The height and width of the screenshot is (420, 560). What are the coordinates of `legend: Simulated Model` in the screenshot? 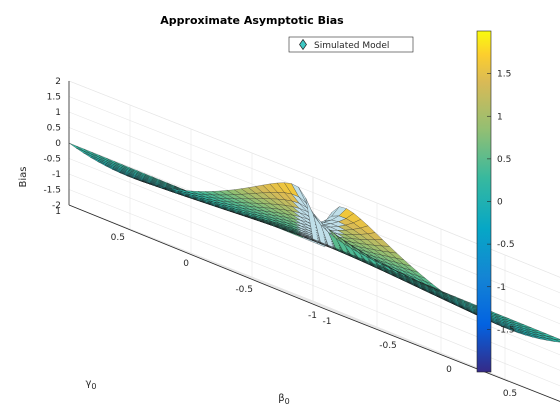 It's located at (351, 44).